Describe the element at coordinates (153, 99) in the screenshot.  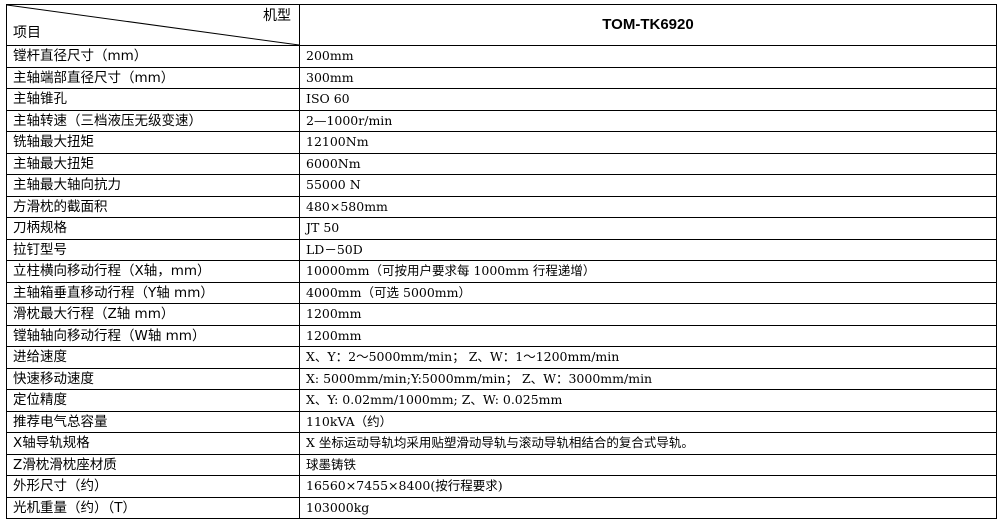
I see `row-label: 主轴锥孔` at that location.